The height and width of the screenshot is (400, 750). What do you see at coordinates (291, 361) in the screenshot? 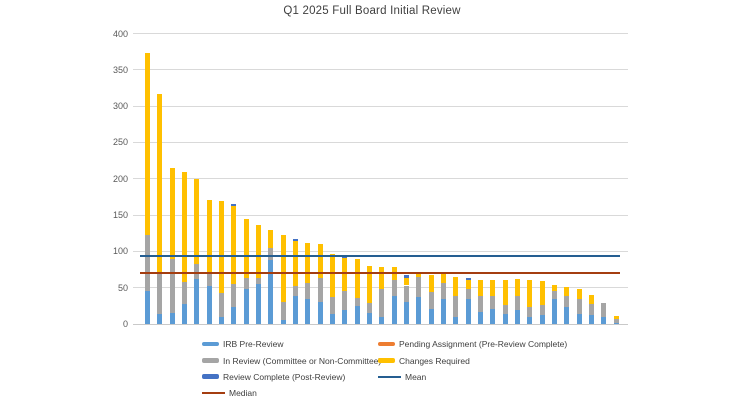
I see `legend-item: In Review (Committee or Non-Committee)` at bounding box center [291, 361].